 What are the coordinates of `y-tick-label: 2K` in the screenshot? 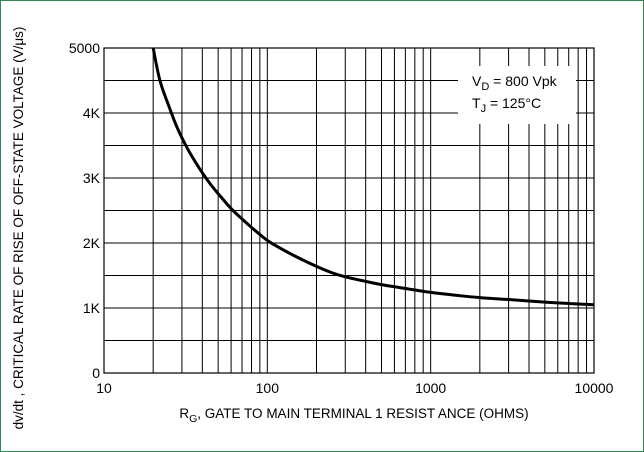 It's located at (92, 243).